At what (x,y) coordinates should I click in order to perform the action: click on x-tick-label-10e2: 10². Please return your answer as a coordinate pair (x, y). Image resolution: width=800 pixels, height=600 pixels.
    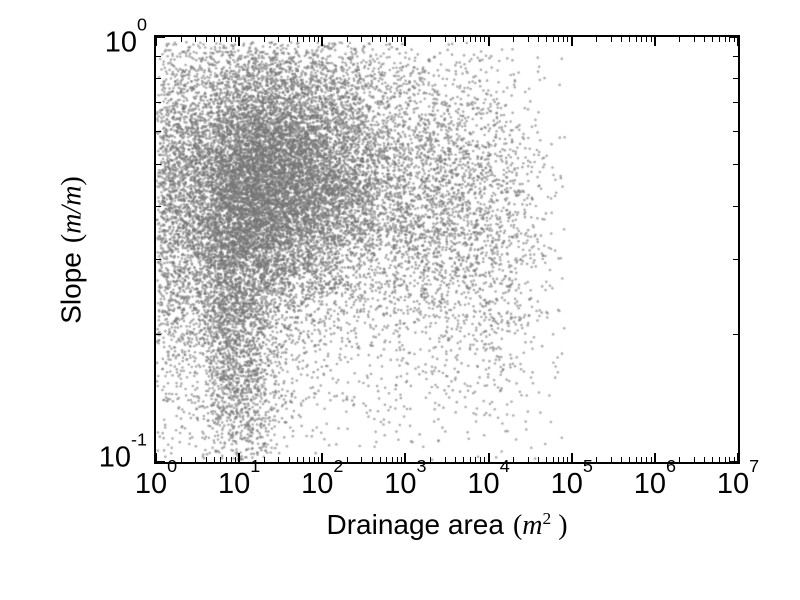
    Looking at the image, I should click on (322, 478).